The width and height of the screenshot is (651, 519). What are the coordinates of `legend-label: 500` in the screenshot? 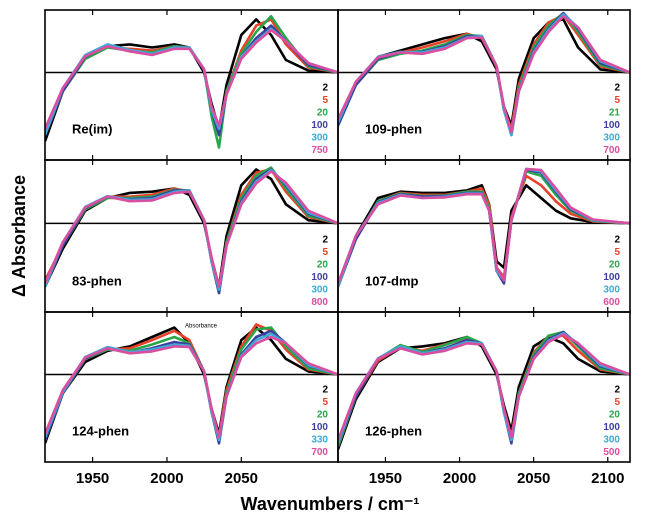 It's located at (611, 452).